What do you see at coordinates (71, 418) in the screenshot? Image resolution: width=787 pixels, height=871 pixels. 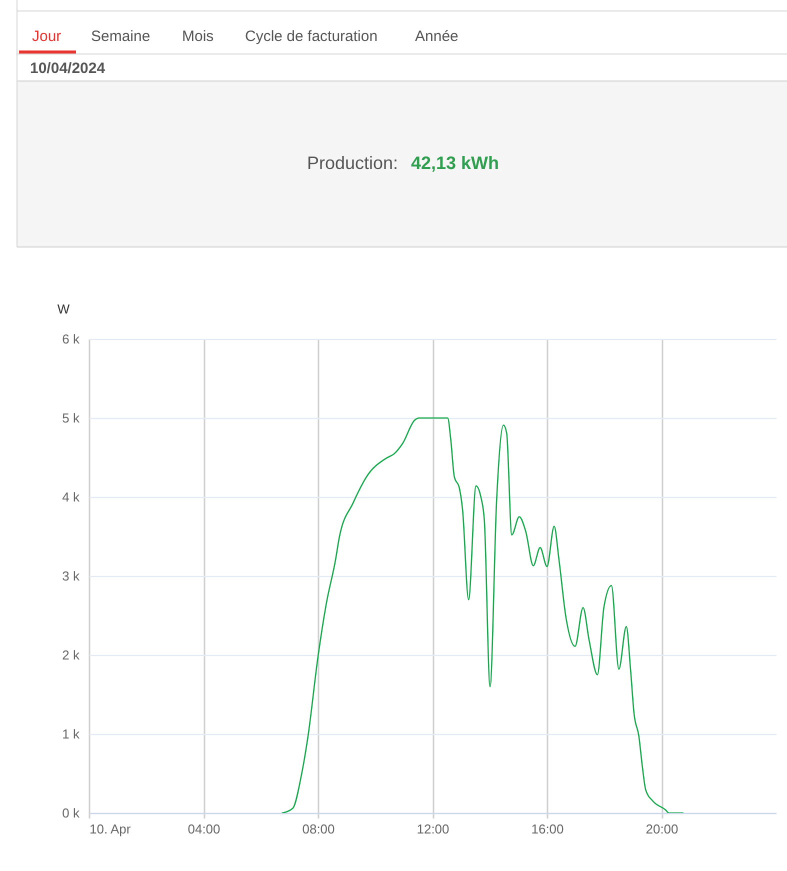 I see `y-tick-label: 5 k` at bounding box center [71, 418].